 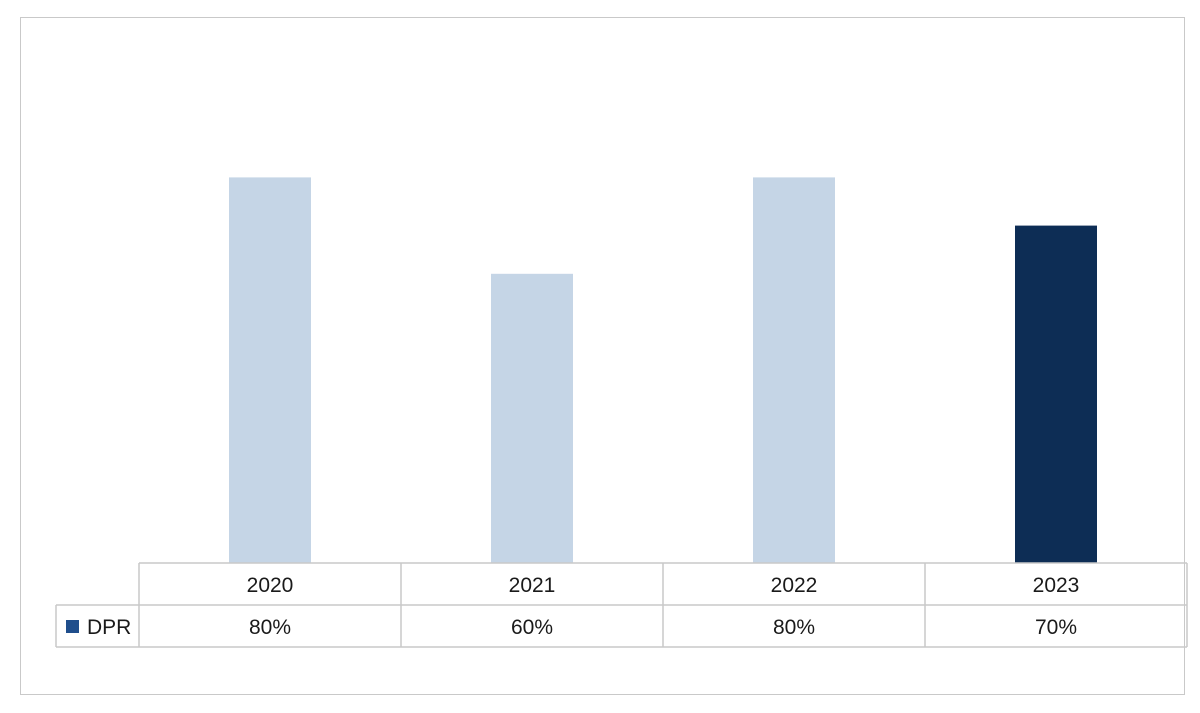 I want to click on bar-2023, so click(x=1056, y=394).